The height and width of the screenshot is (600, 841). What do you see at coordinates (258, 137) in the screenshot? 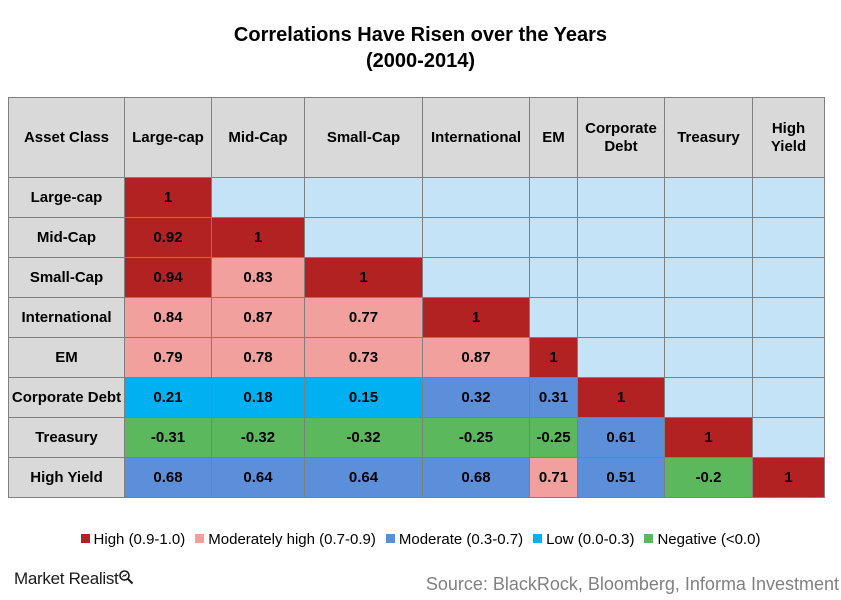
I see `column-header-mid-cap: Mid-Cap` at bounding box center [258, 137].